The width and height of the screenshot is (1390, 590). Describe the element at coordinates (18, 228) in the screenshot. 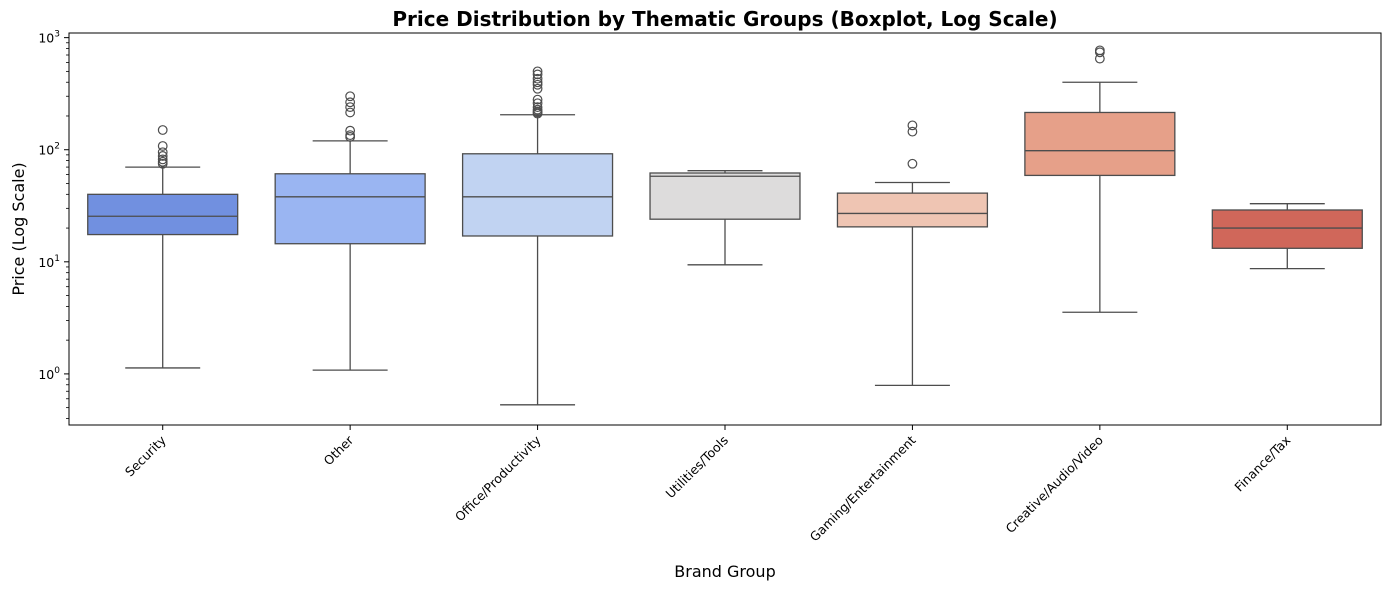

I see `y-axis-label: Price (Log Scale)` at that location.